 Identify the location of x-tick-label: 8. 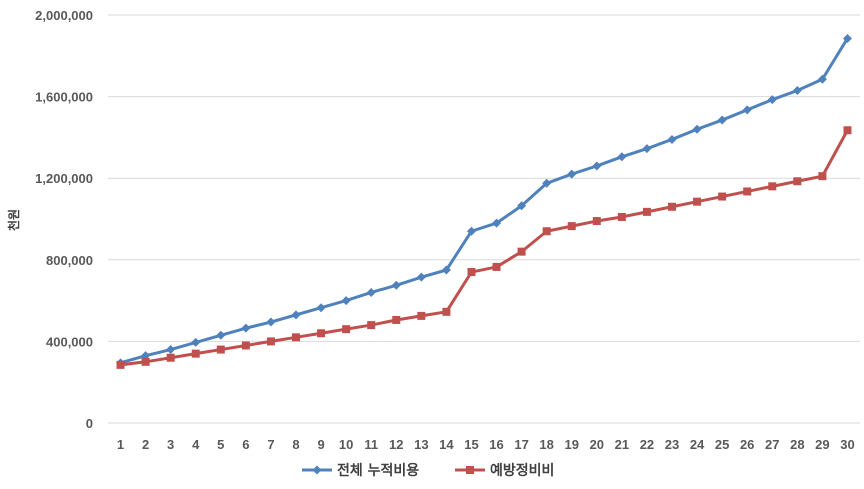
(295, 444).